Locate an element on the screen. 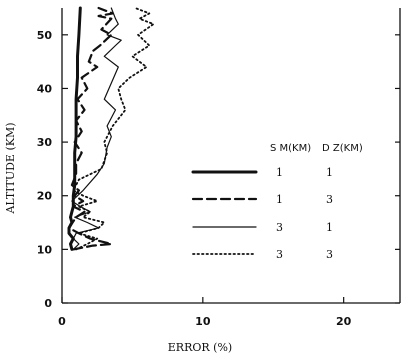 The width and height of the screenshot is (411, 357). series-line-sm1-dz3 is located at coordinates (90, 128).